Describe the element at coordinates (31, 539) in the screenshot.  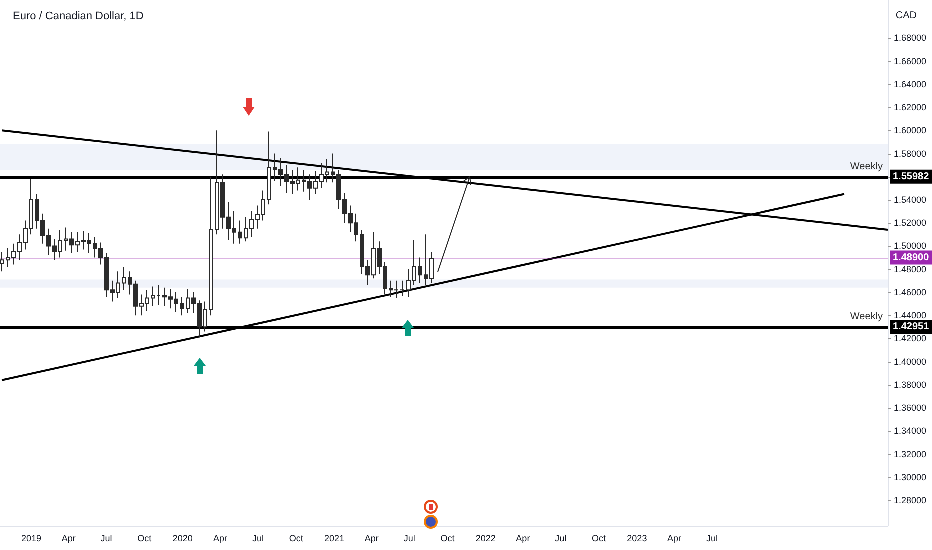
I see `x-tick-label: 2019` at that location.